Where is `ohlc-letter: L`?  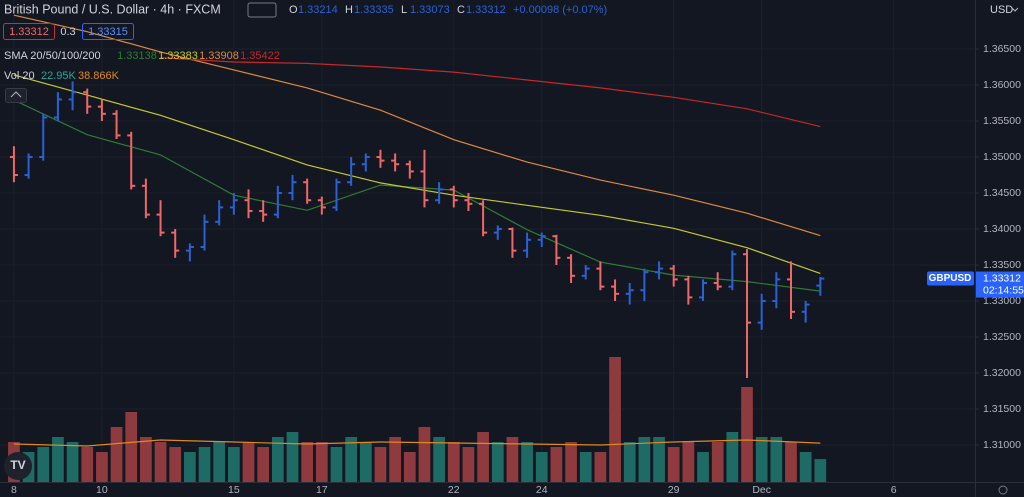
ohlc-letter: L is located at coordinates (404, 10).